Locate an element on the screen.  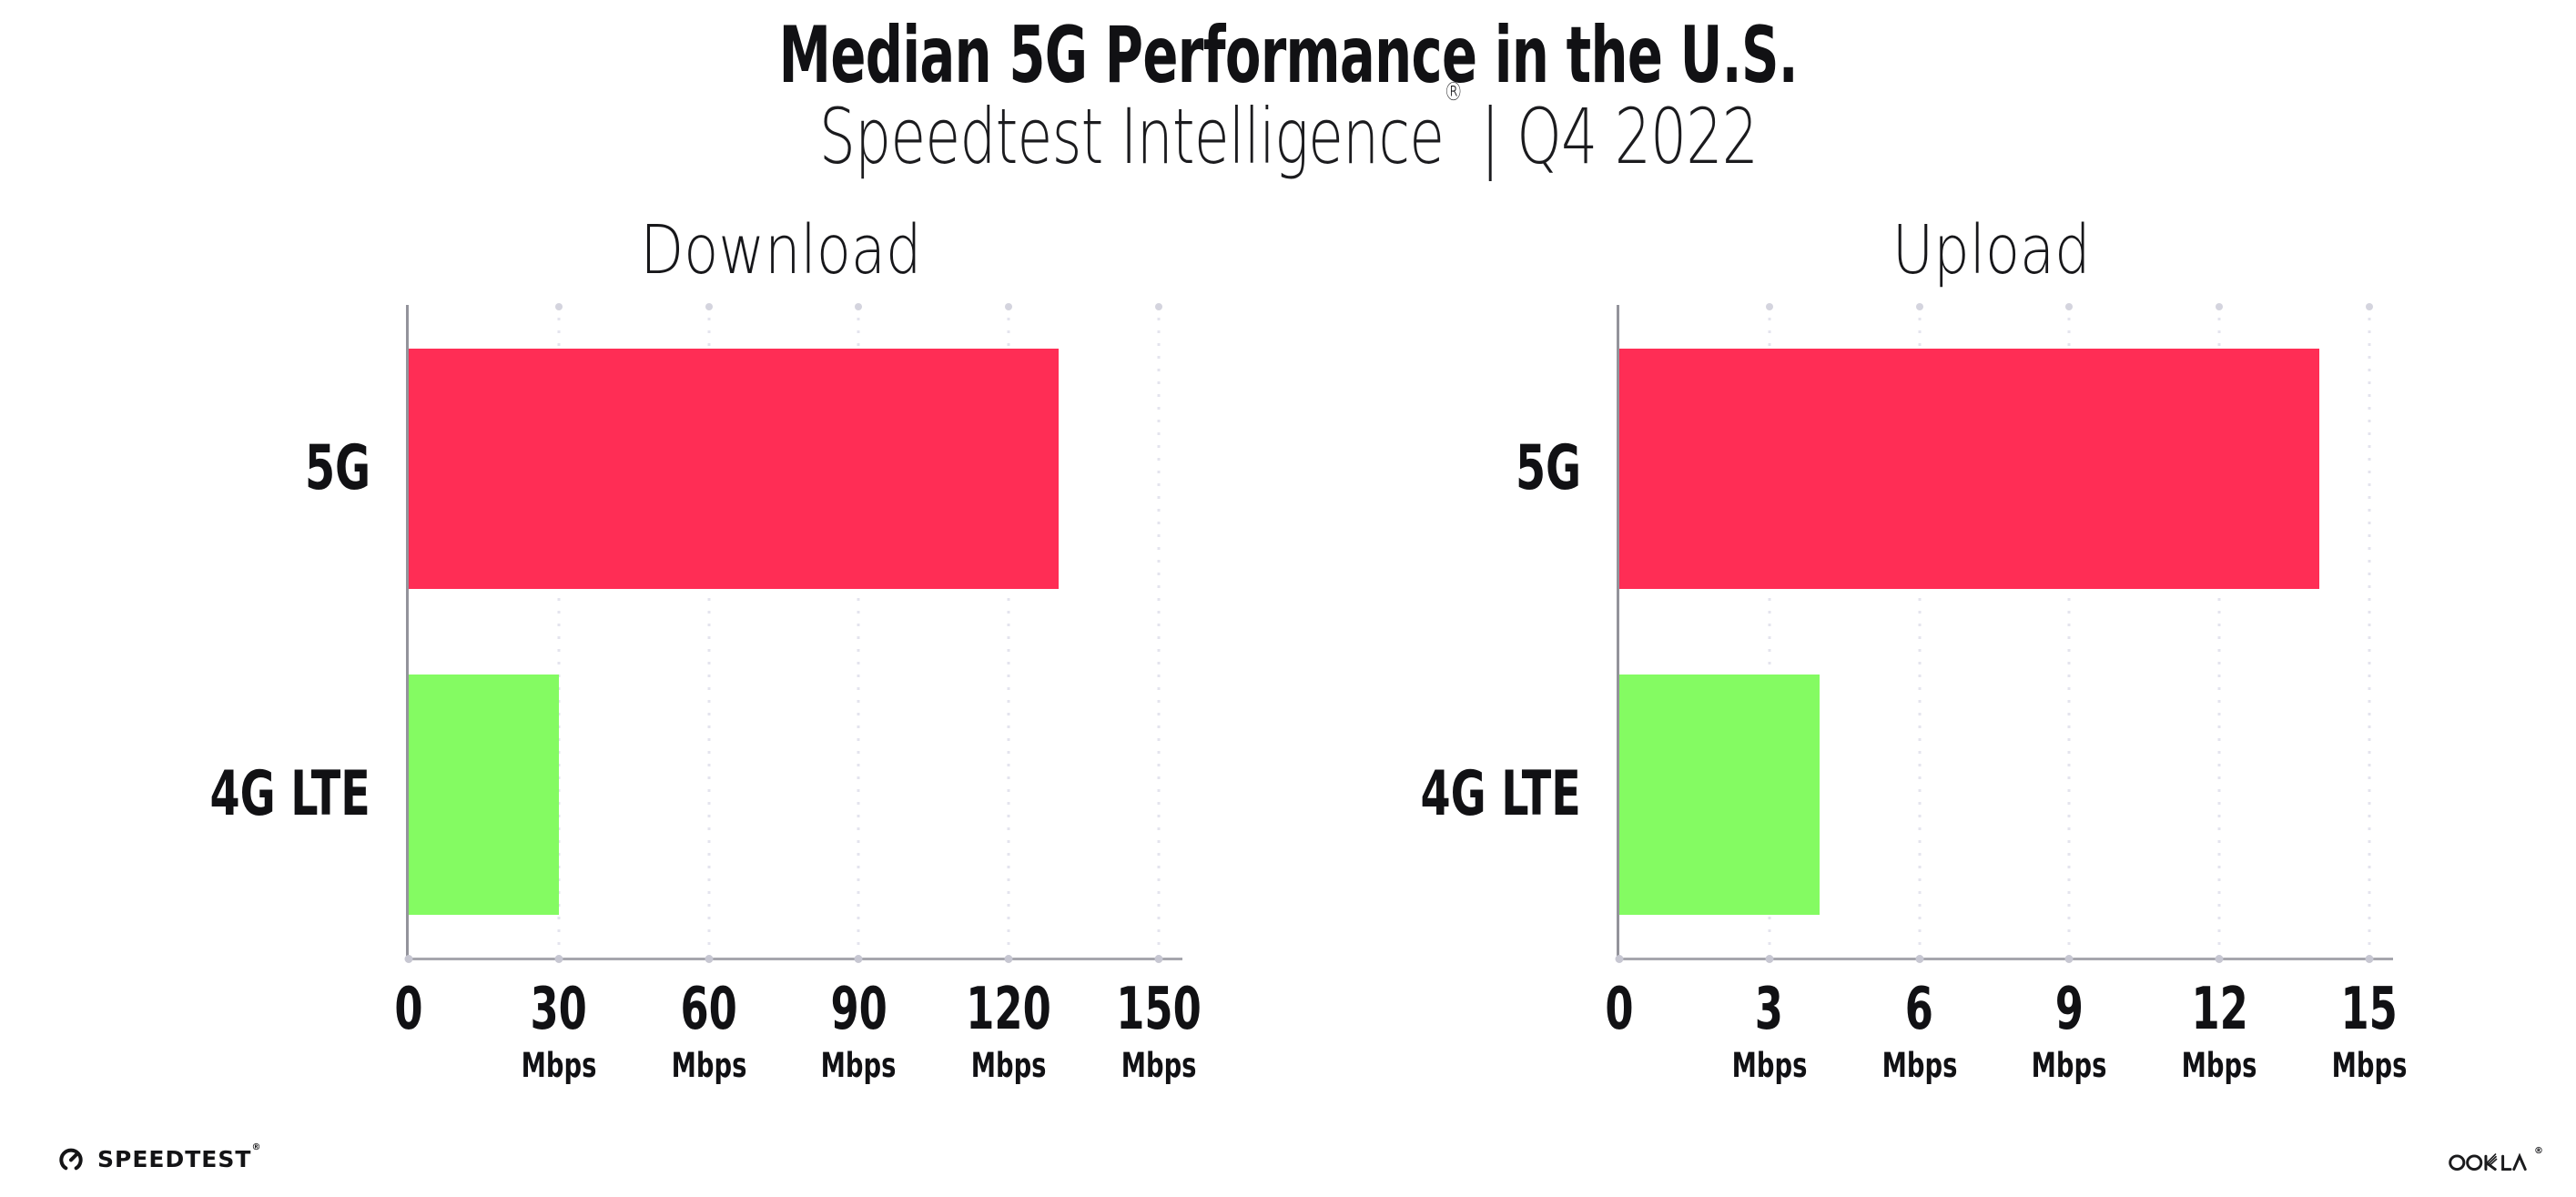
x-tick-3: 3 Mbps is located at coordinates (1769, 1031).